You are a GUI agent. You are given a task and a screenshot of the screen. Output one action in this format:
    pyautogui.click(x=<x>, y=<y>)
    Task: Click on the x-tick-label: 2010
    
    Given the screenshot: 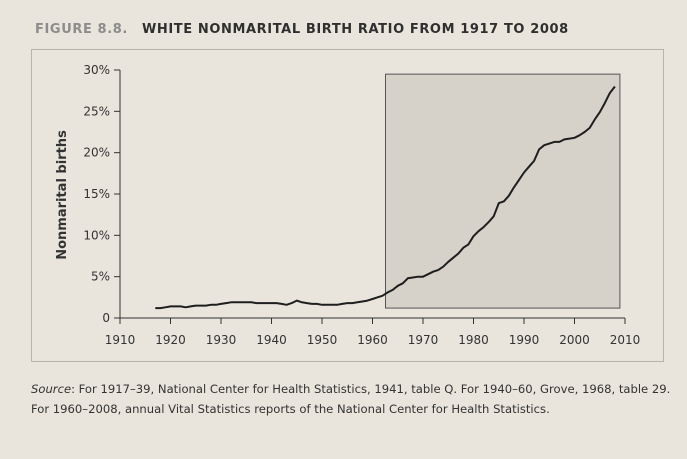 What is the action you would take?
    pyautogui.click(x=625, y=340)
    